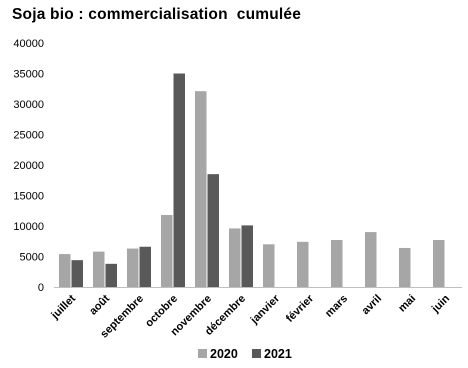  I want to click on bar-2020-juin, so click(439, 263).